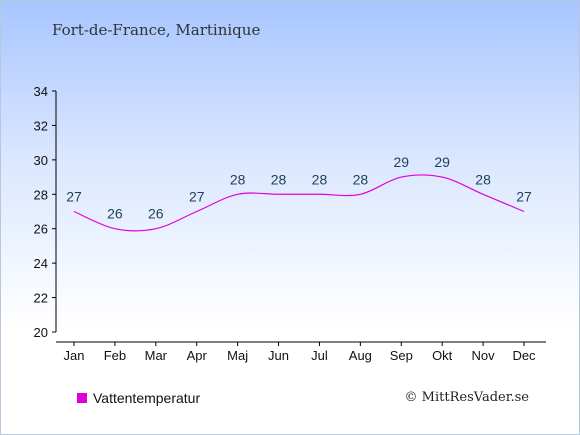  Describe the element at coordinates (41, 125) in the screenshot. I see `y-tick-label: 32` at that location.